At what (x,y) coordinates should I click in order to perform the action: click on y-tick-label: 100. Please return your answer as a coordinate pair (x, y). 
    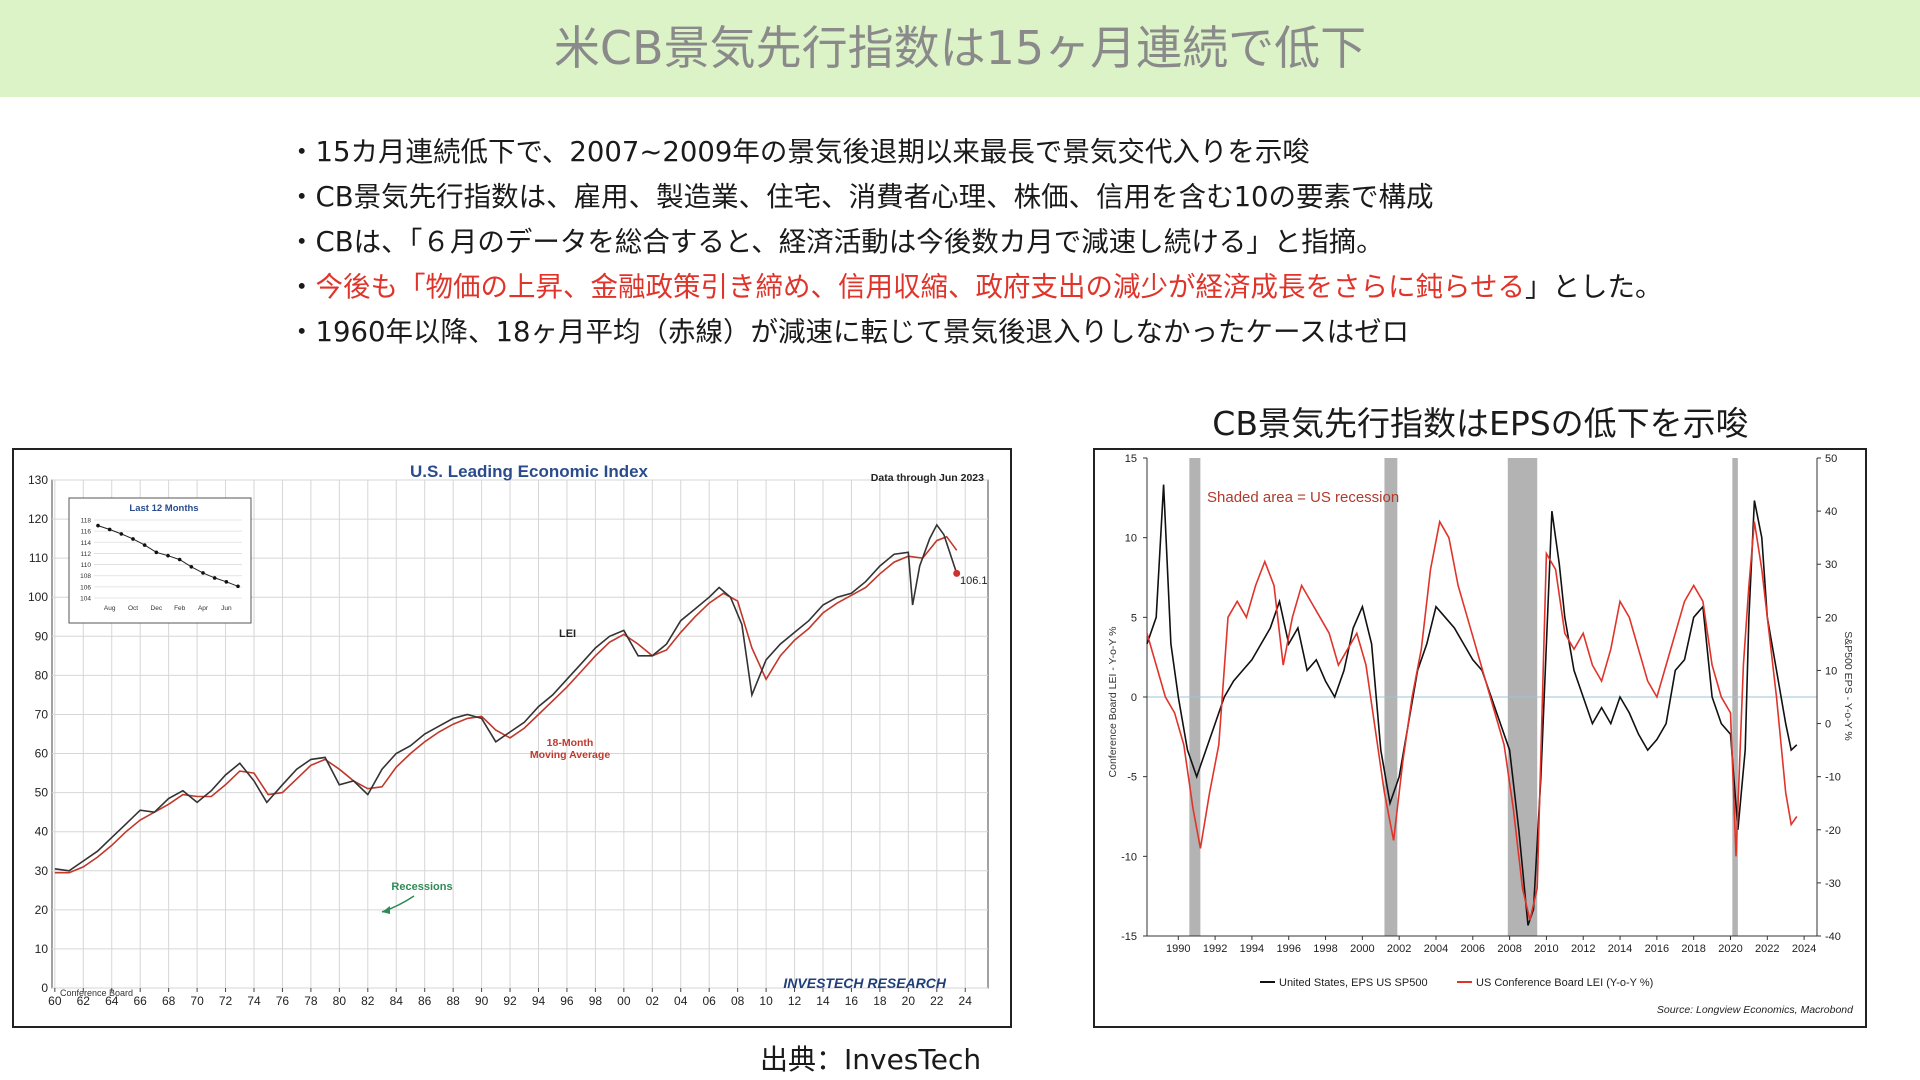
    Looking at the image, I should click on (38, 597).